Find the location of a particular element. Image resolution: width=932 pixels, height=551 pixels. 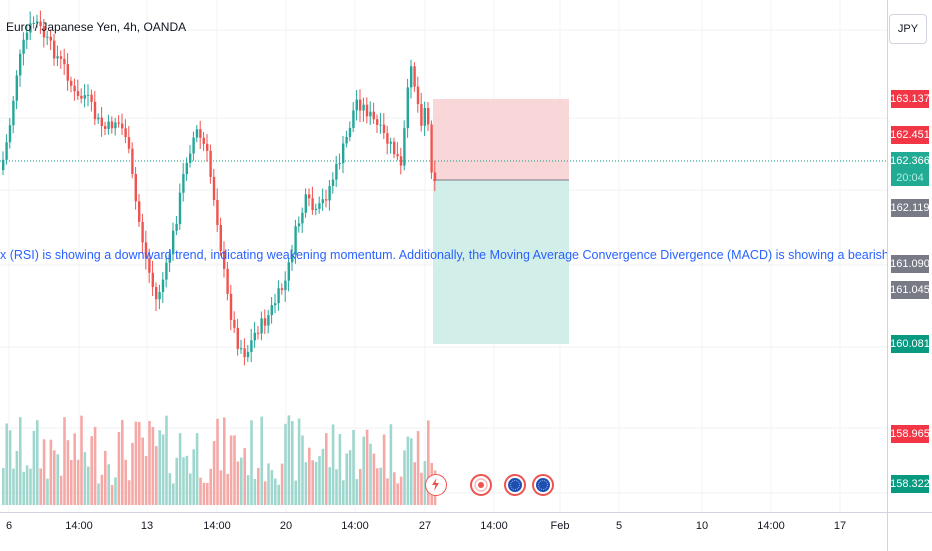

lightning-icon is located at coordinates (436, 485).